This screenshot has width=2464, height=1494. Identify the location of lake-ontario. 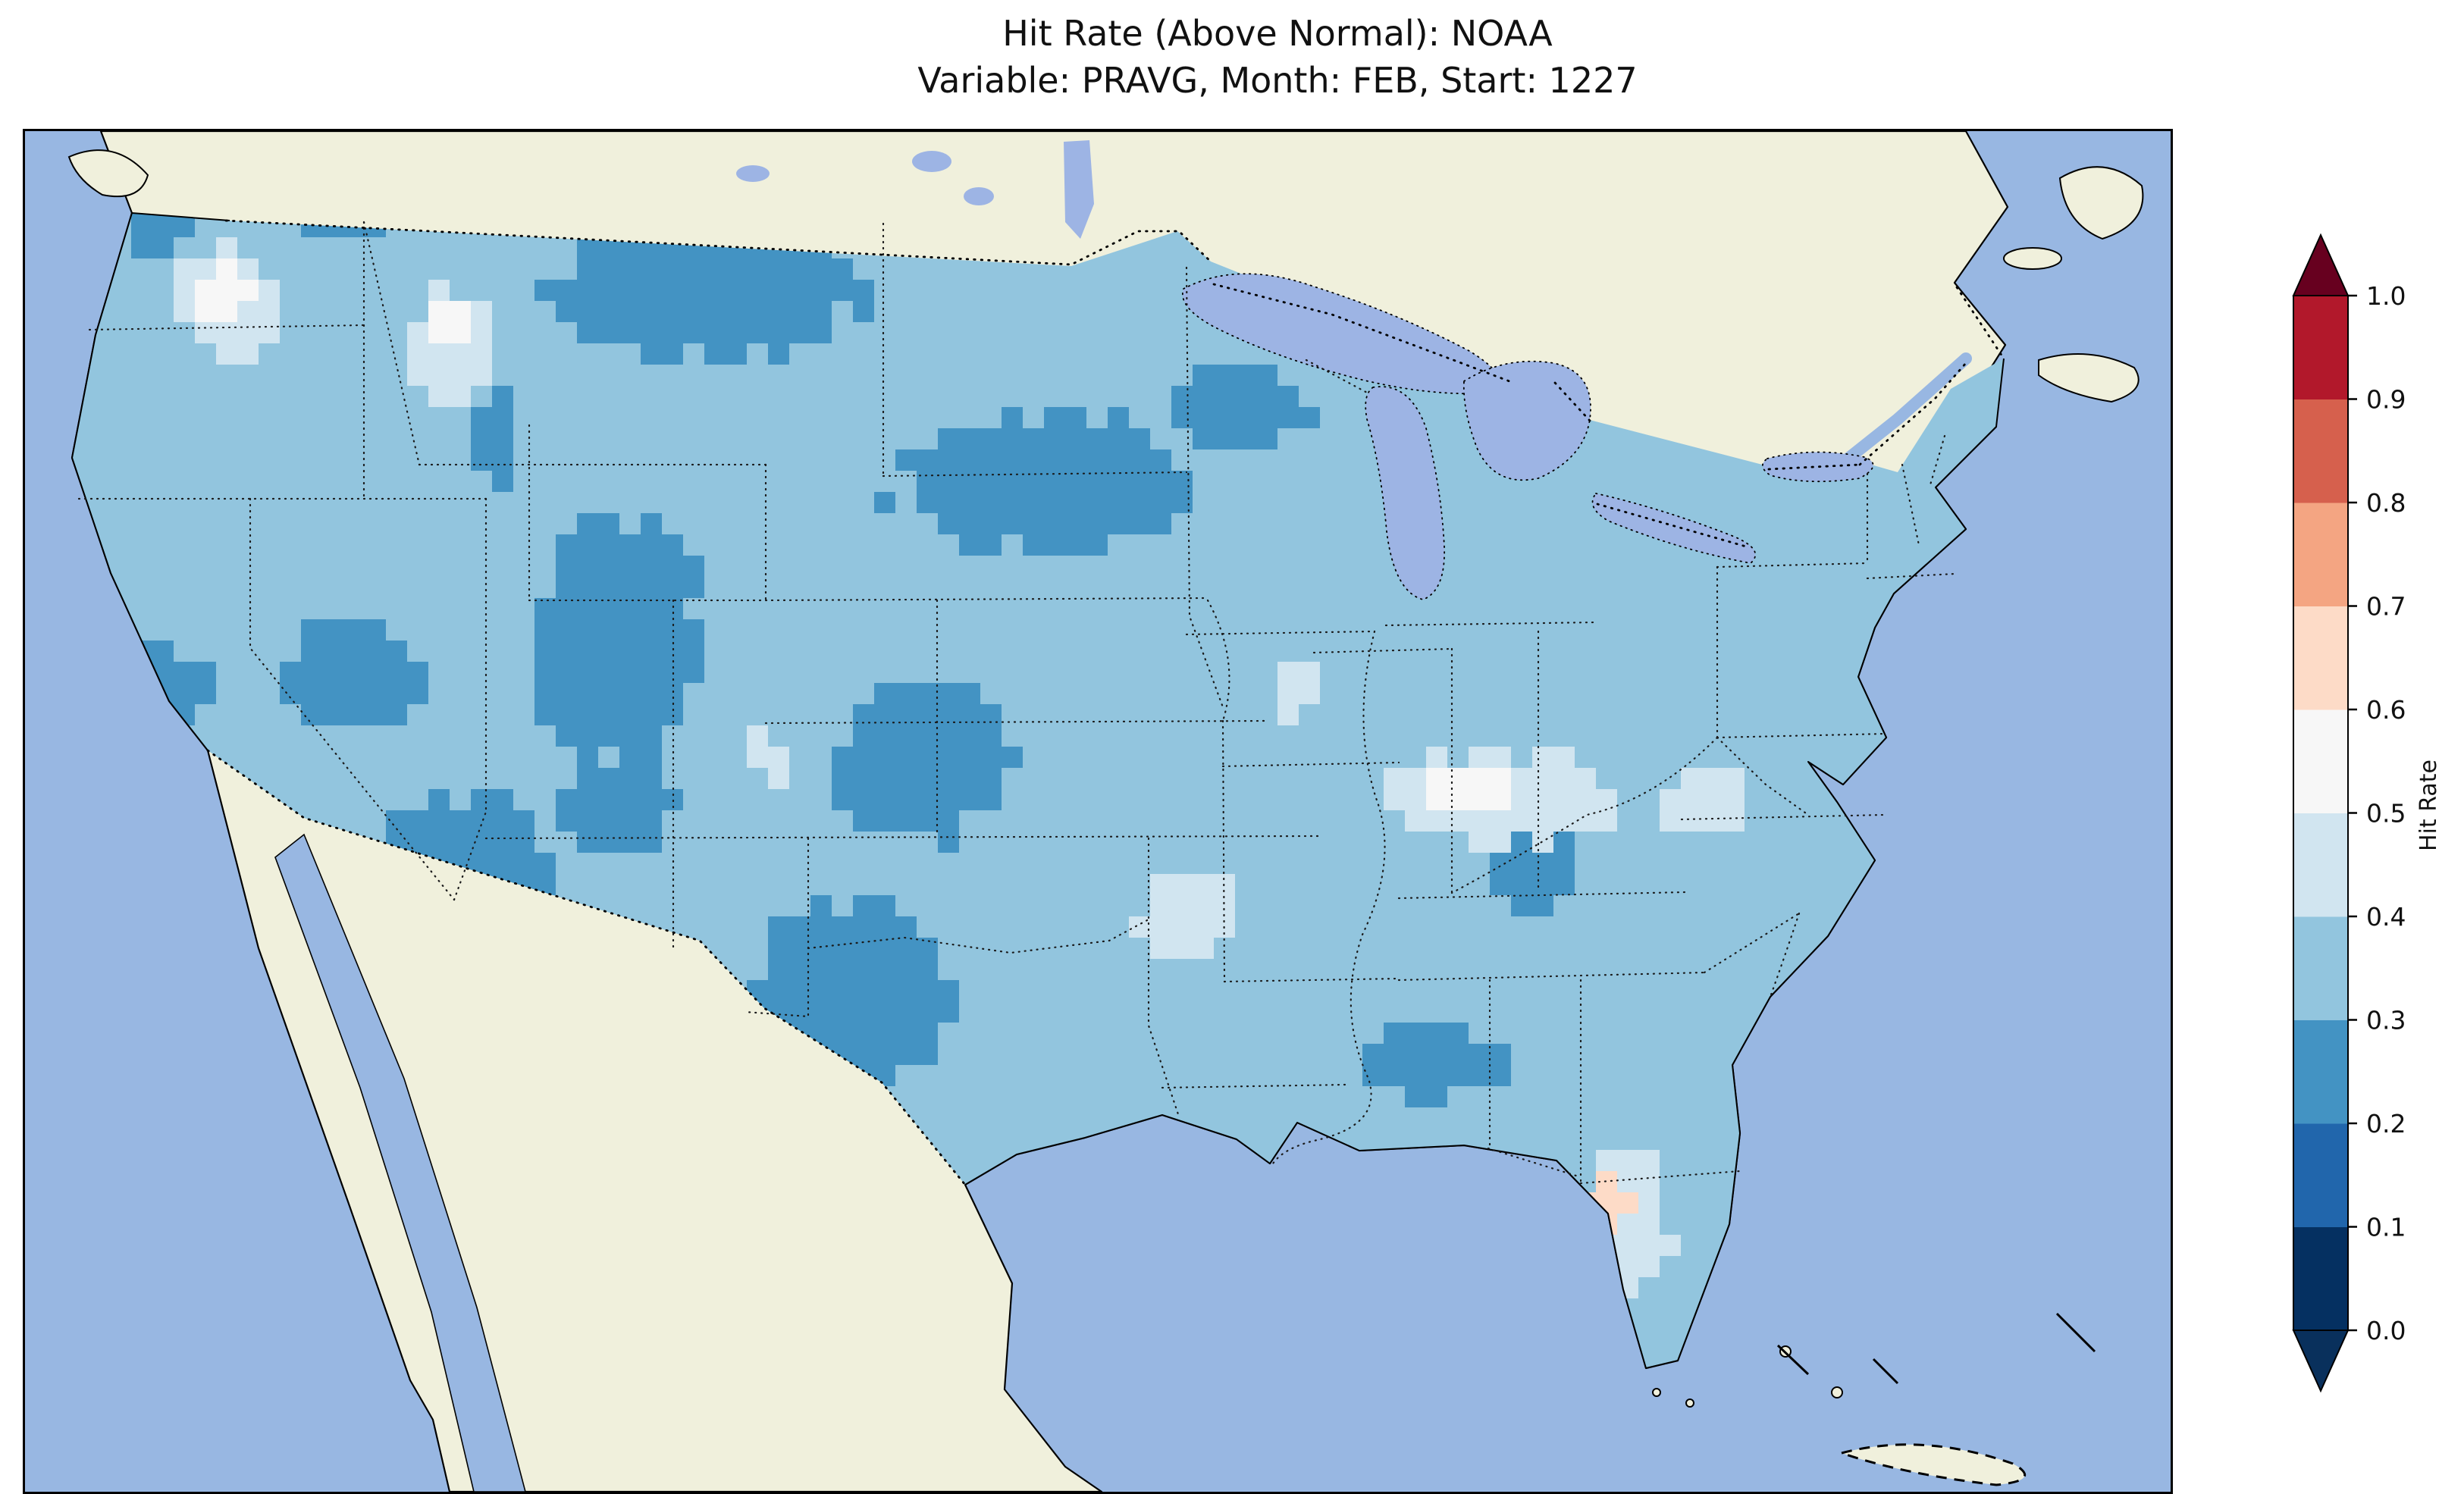
(1818, 467).